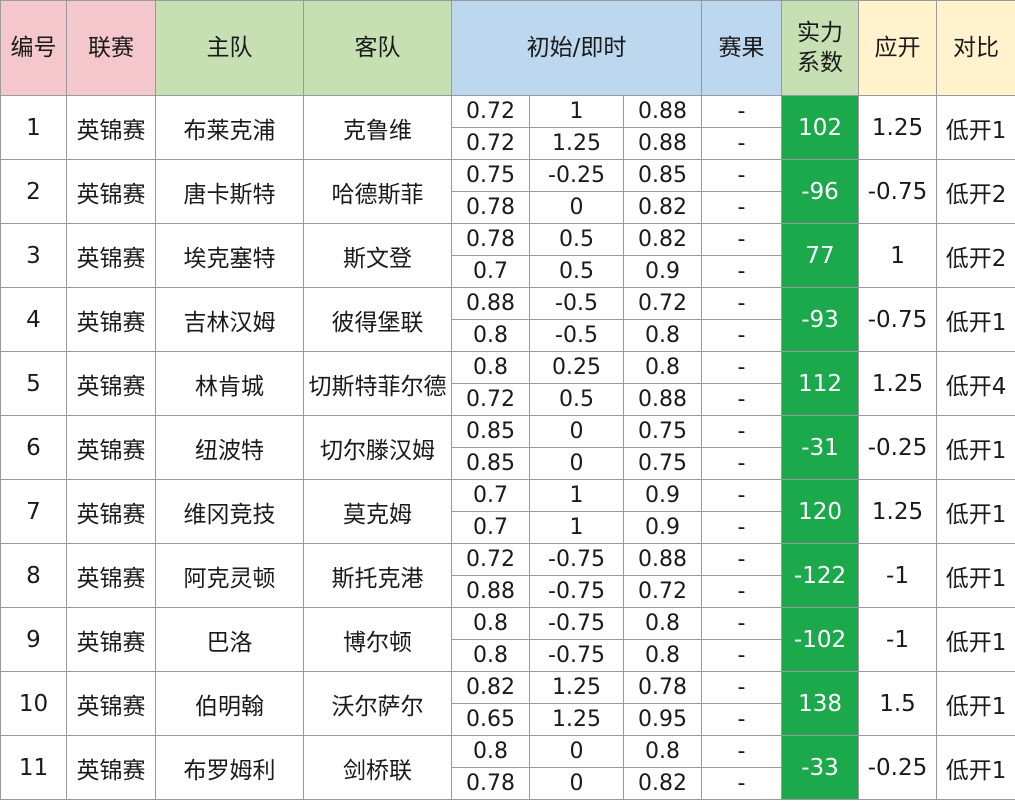 Image resolution: width=1015 pixels, height=803 pixels. I want to click on table-row-live: 0.88 -0.75 0.72-, so click(508, 591).